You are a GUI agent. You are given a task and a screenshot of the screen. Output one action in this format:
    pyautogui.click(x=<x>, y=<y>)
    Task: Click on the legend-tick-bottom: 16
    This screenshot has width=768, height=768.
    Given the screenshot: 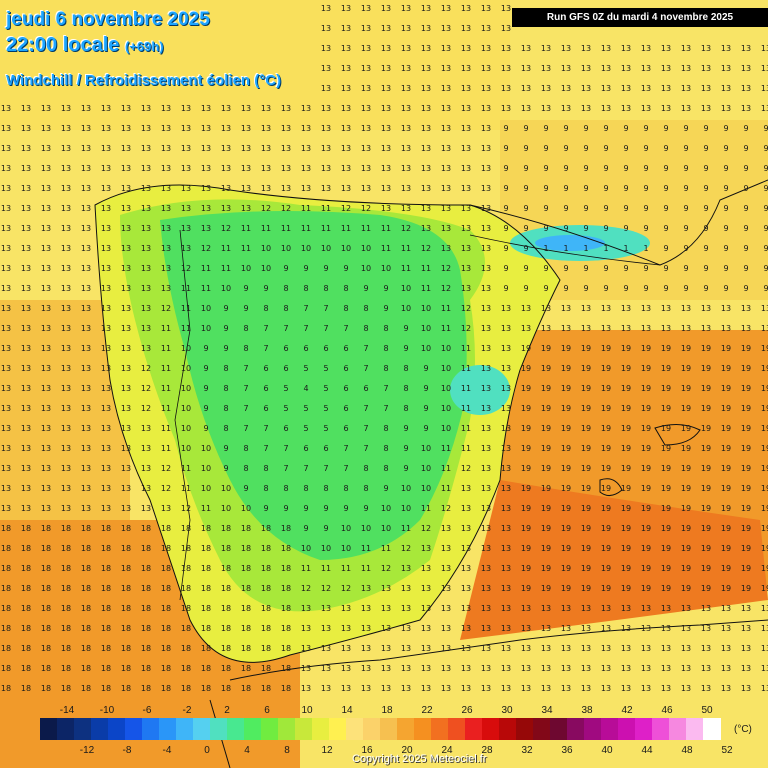 What is the action you would take?
    pyautogui.click(x=367, y=750)
    